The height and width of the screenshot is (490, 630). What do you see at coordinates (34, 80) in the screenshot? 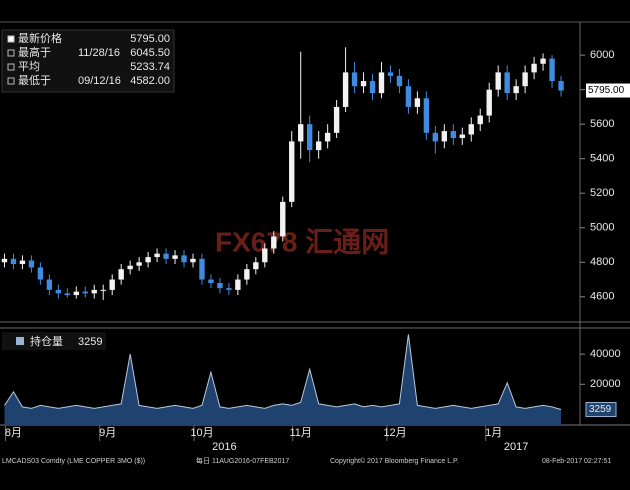
I see `legend-name: 最低于` at bounding box center [34, 80].